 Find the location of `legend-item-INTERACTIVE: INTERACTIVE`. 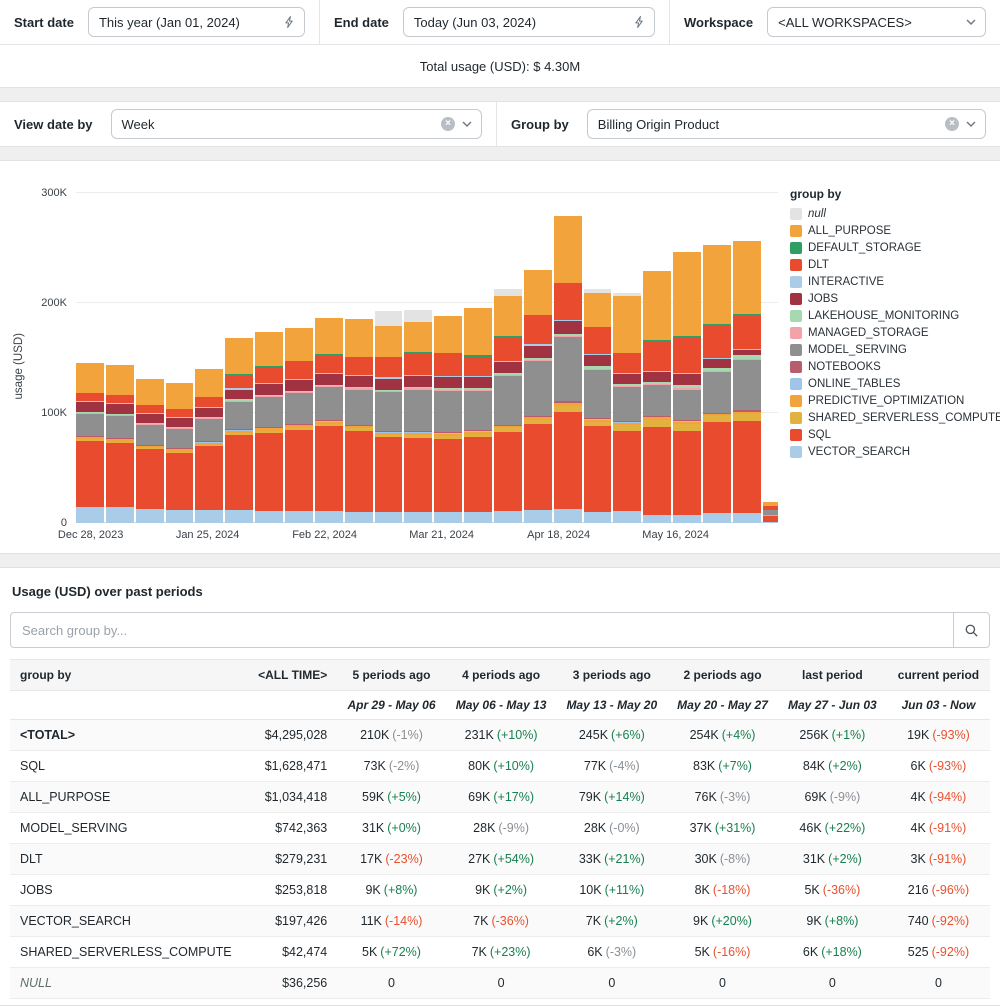

legend-item-INTERACTIVE: INTERACTIVE is located at coordinates (889, 282).